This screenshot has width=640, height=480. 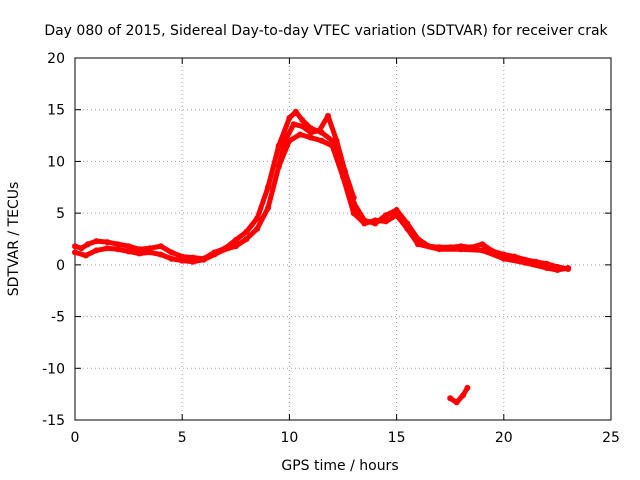 I want to click on y-tick-label: -5, so click(x=58, y=318).